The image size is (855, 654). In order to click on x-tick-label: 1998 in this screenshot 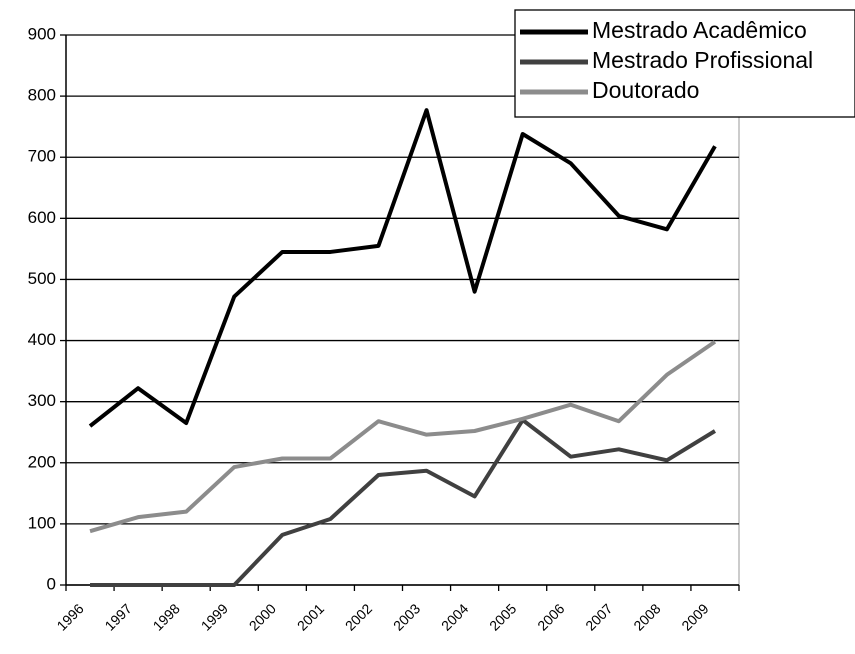, I will do `click(166, 616)`.